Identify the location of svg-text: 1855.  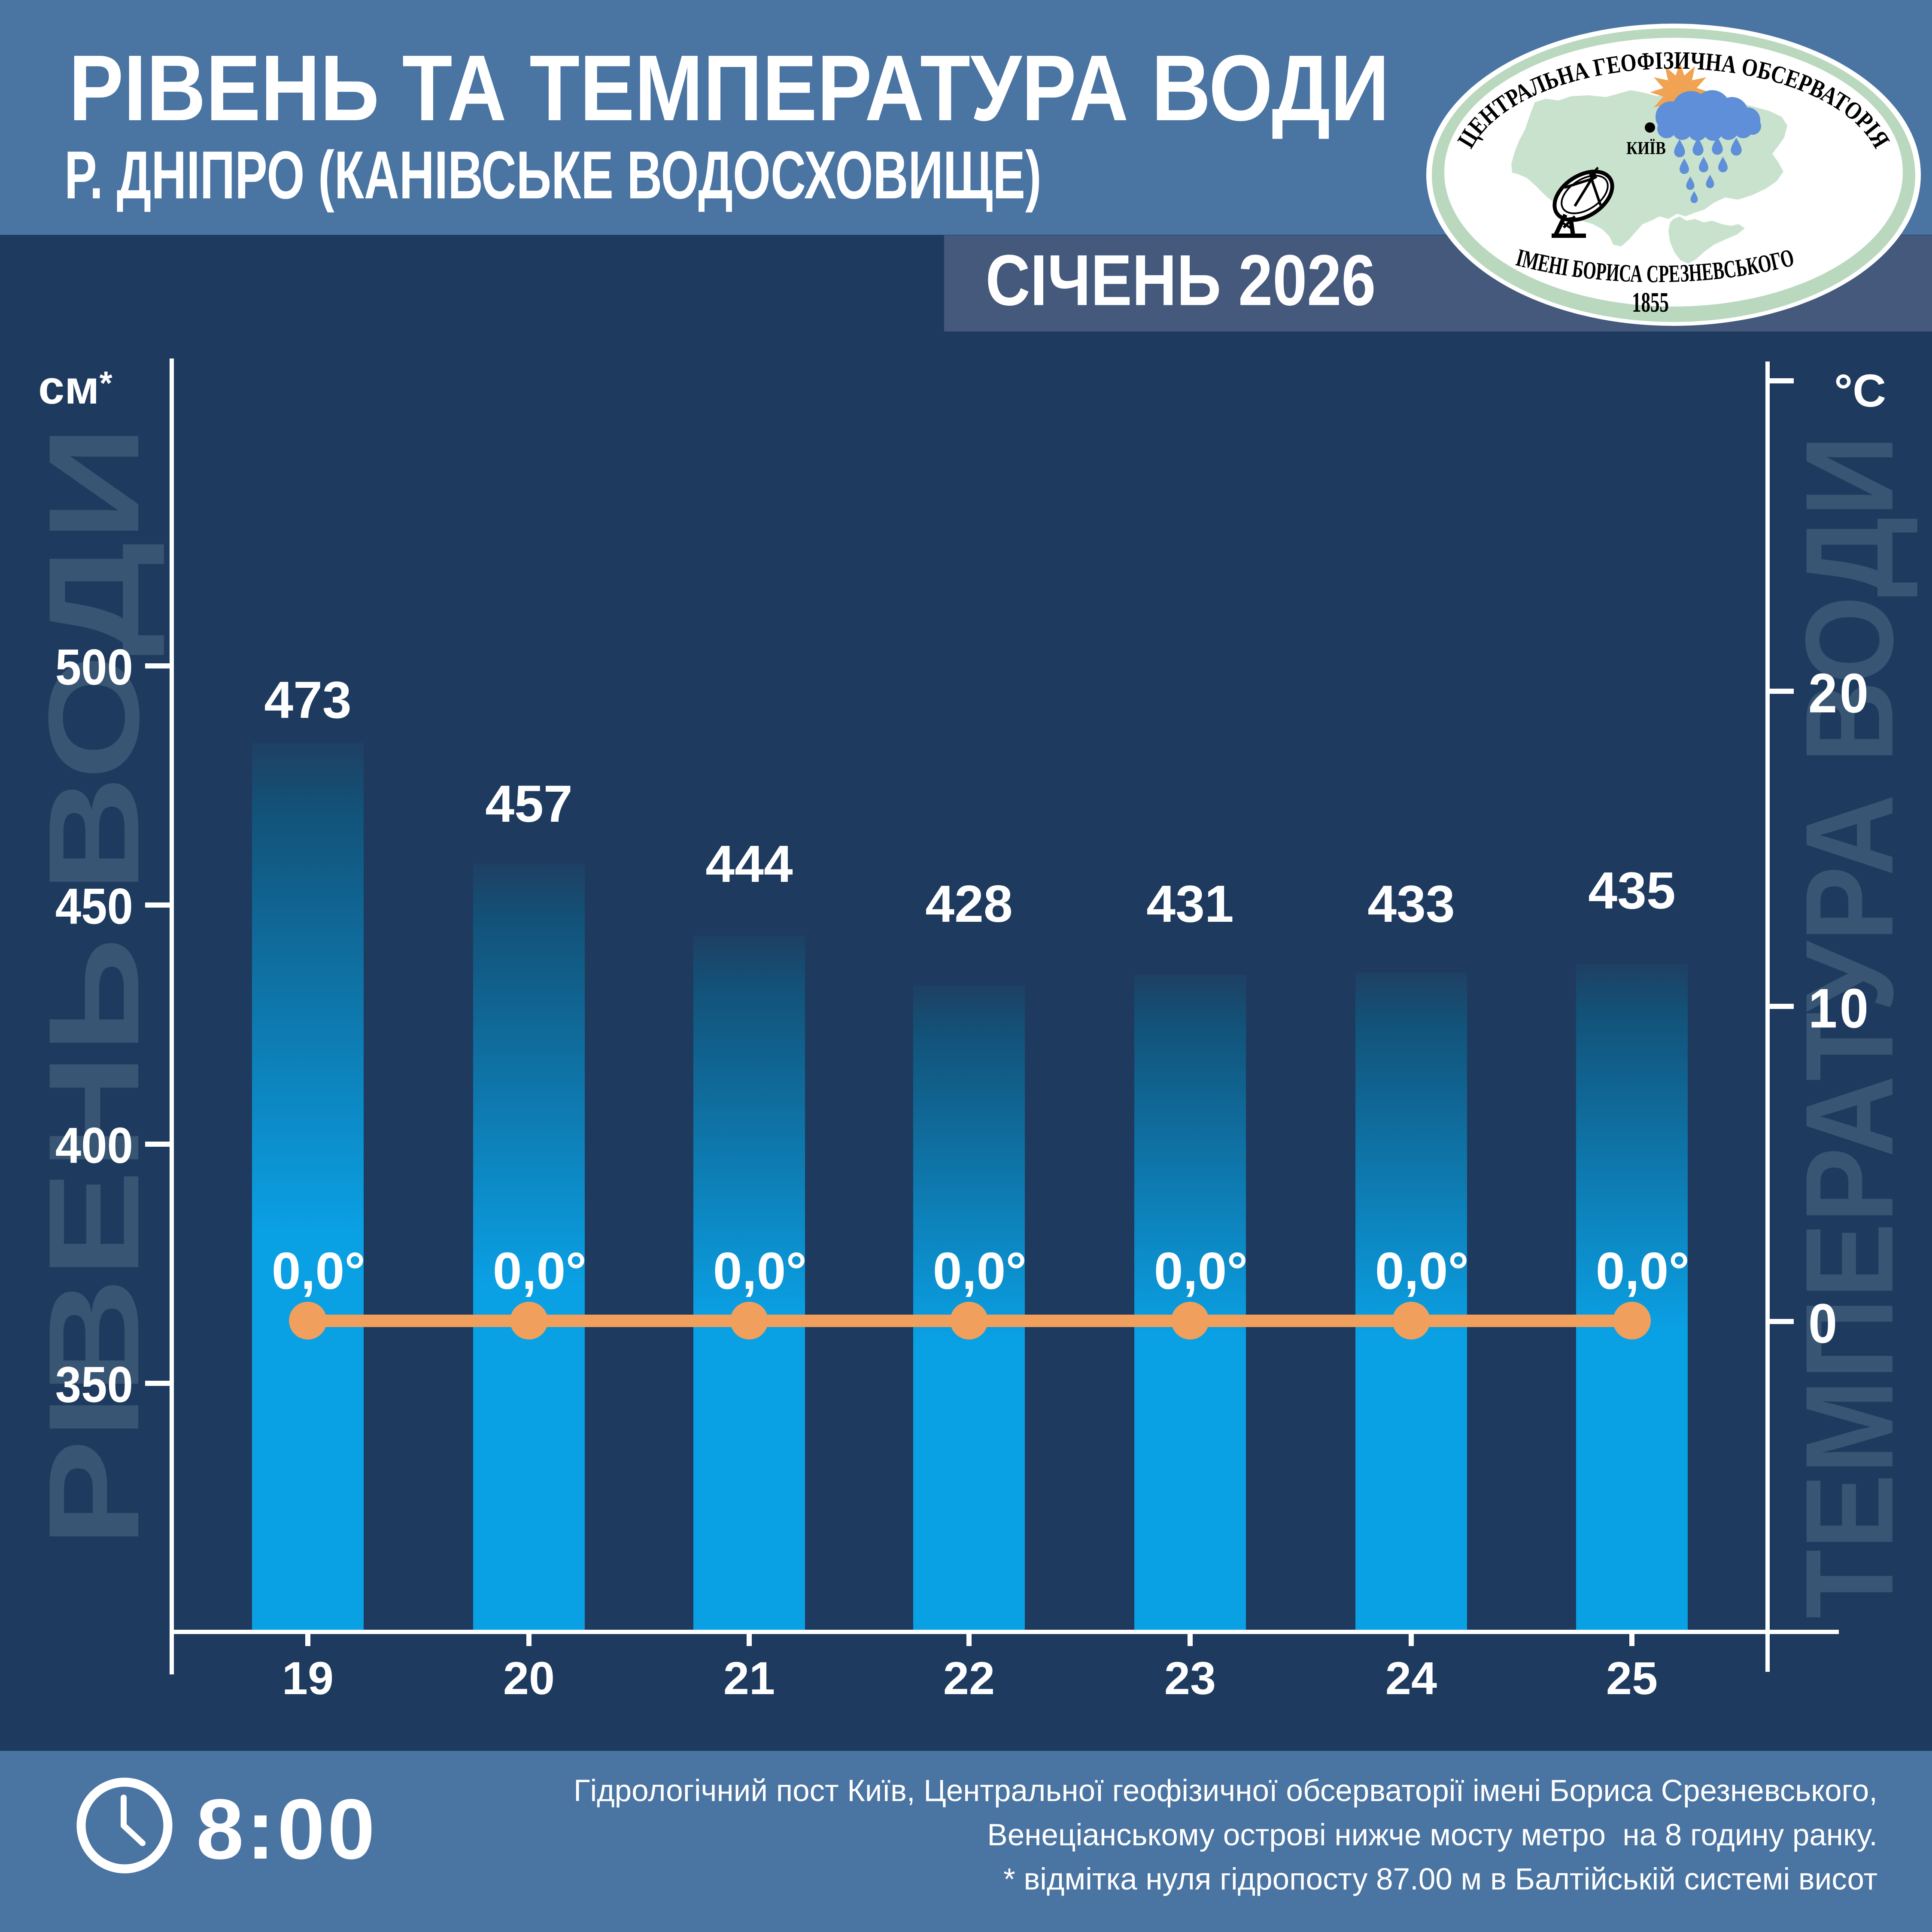
(1650, 302).